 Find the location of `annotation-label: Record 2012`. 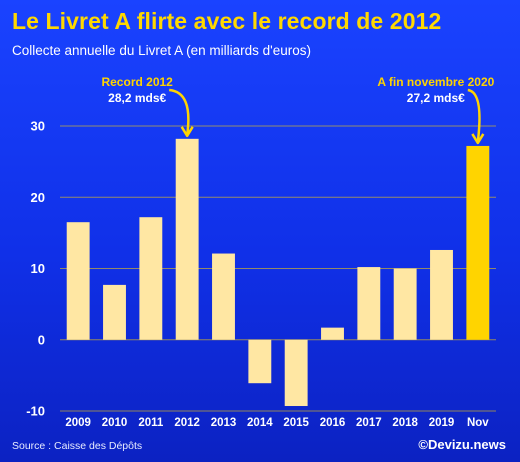

annotation-label: Record 2012 is located at coordinates (137, 82).